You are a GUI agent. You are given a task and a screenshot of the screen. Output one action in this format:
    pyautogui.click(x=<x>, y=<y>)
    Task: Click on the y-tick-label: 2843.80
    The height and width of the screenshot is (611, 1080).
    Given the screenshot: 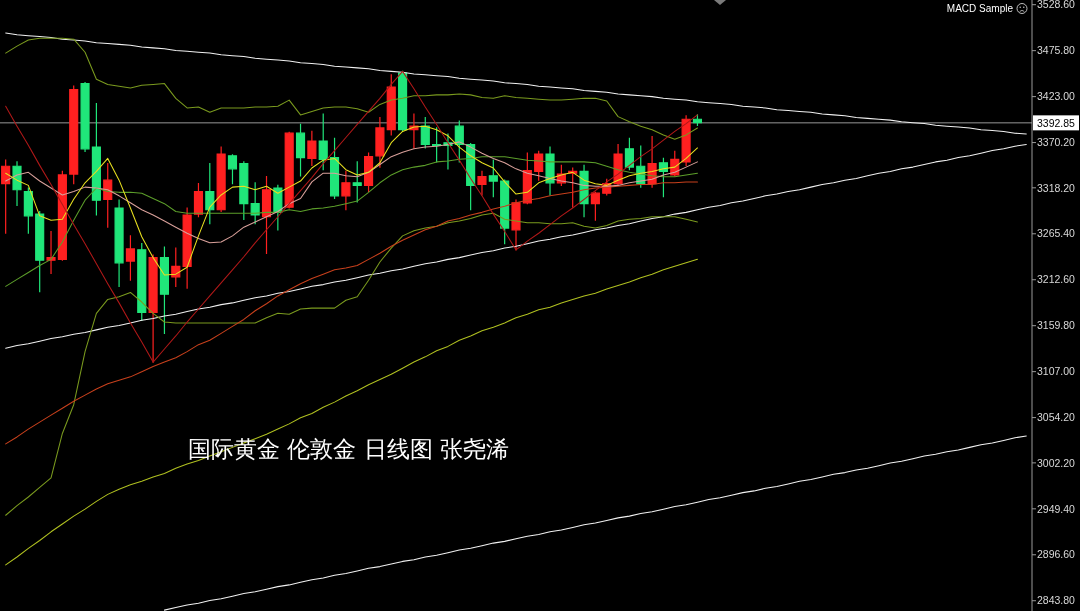 What is the action you would take?
    pyautogui.click(x=1056, y=600)
    